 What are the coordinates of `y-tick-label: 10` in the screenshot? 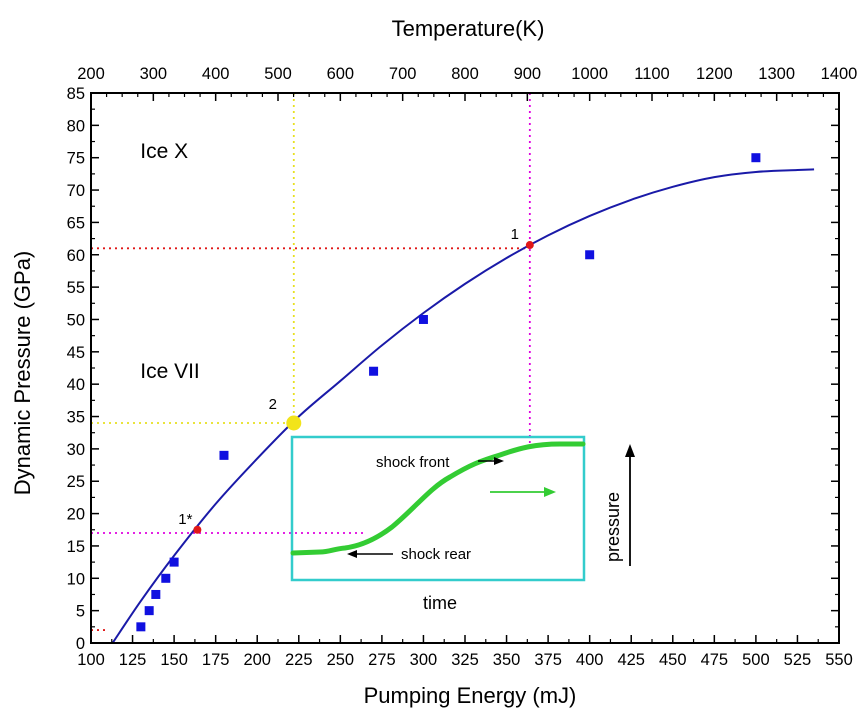 It's located at (76, 579).